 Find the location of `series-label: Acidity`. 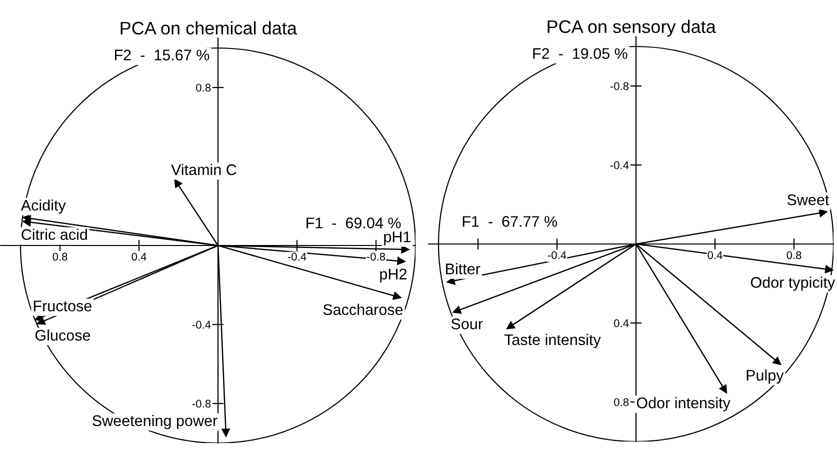

series-label: Acidity is located at coordinates (43, 206).